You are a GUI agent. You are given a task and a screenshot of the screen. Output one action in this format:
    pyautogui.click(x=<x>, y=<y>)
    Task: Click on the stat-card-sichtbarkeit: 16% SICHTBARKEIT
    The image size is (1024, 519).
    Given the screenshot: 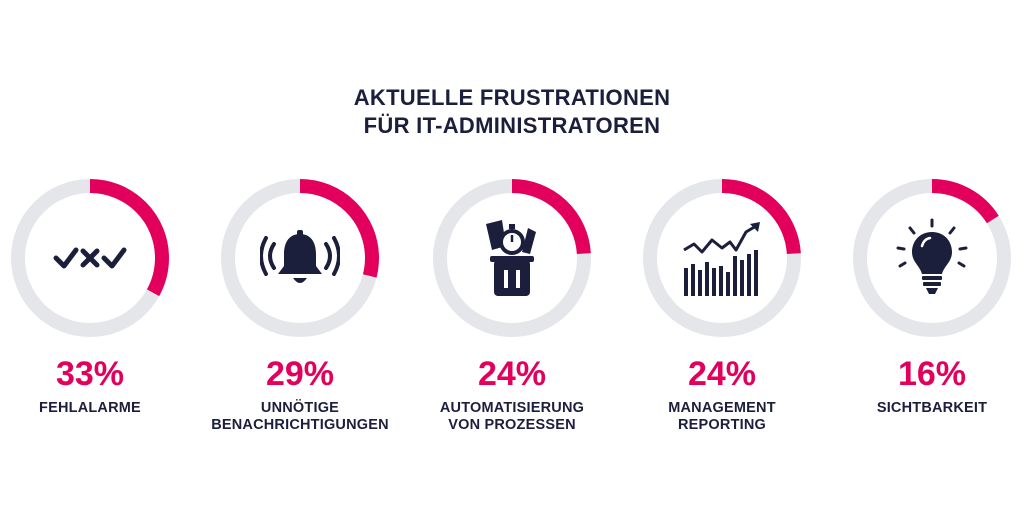 What is the action you would take?
    pyautogui.click(x=932, y=318)
    